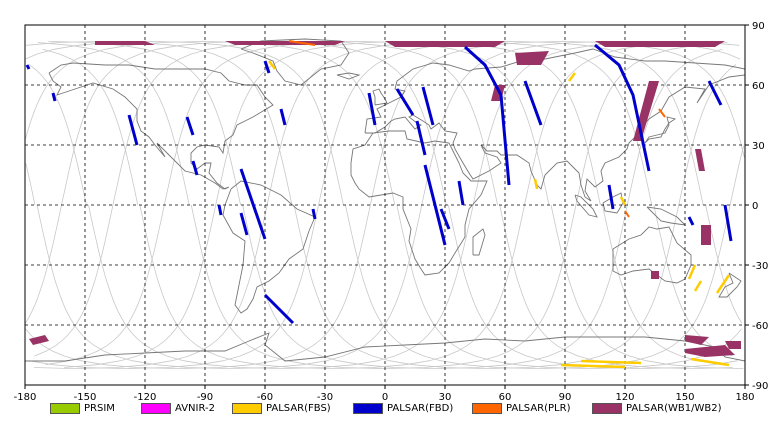 Image resolution: width=770 pixels, height=430 pixels. What do you see at coordinates (265, 397) in the screenshot?
I see `x-tick-label: -60` at bounding box center [265, 397].